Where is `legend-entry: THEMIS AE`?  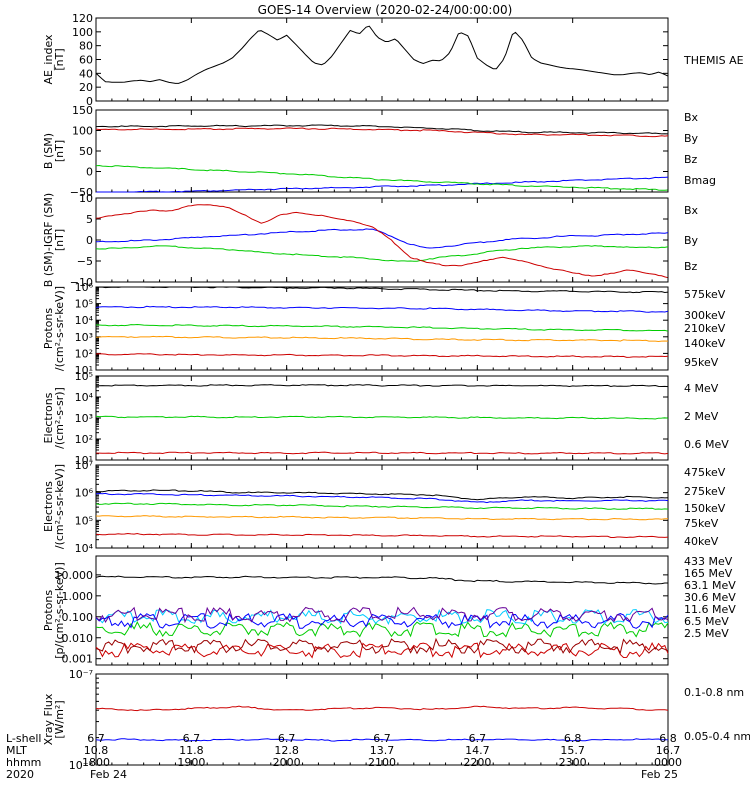
legend-entry: THEMIS AE is located at coordinates (713, 60).